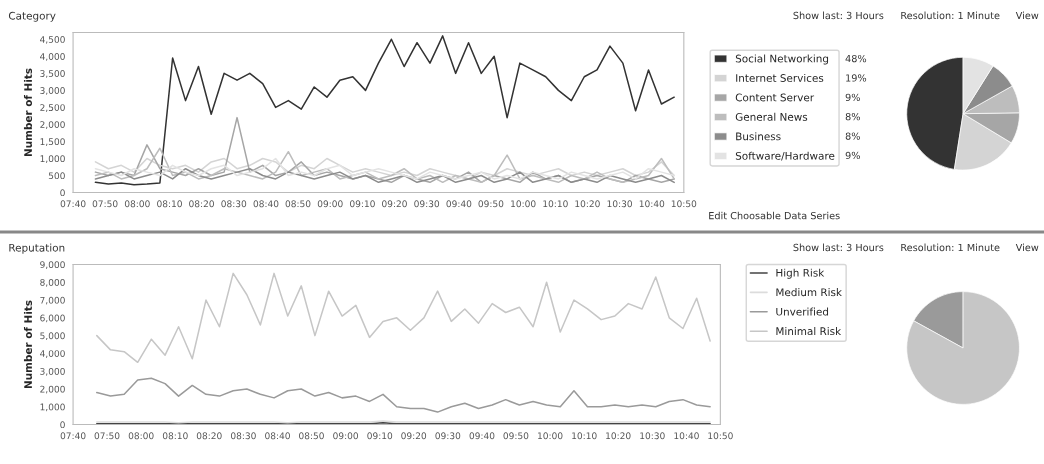  I want to click on legend-label: Content Server, so click(775, 97).